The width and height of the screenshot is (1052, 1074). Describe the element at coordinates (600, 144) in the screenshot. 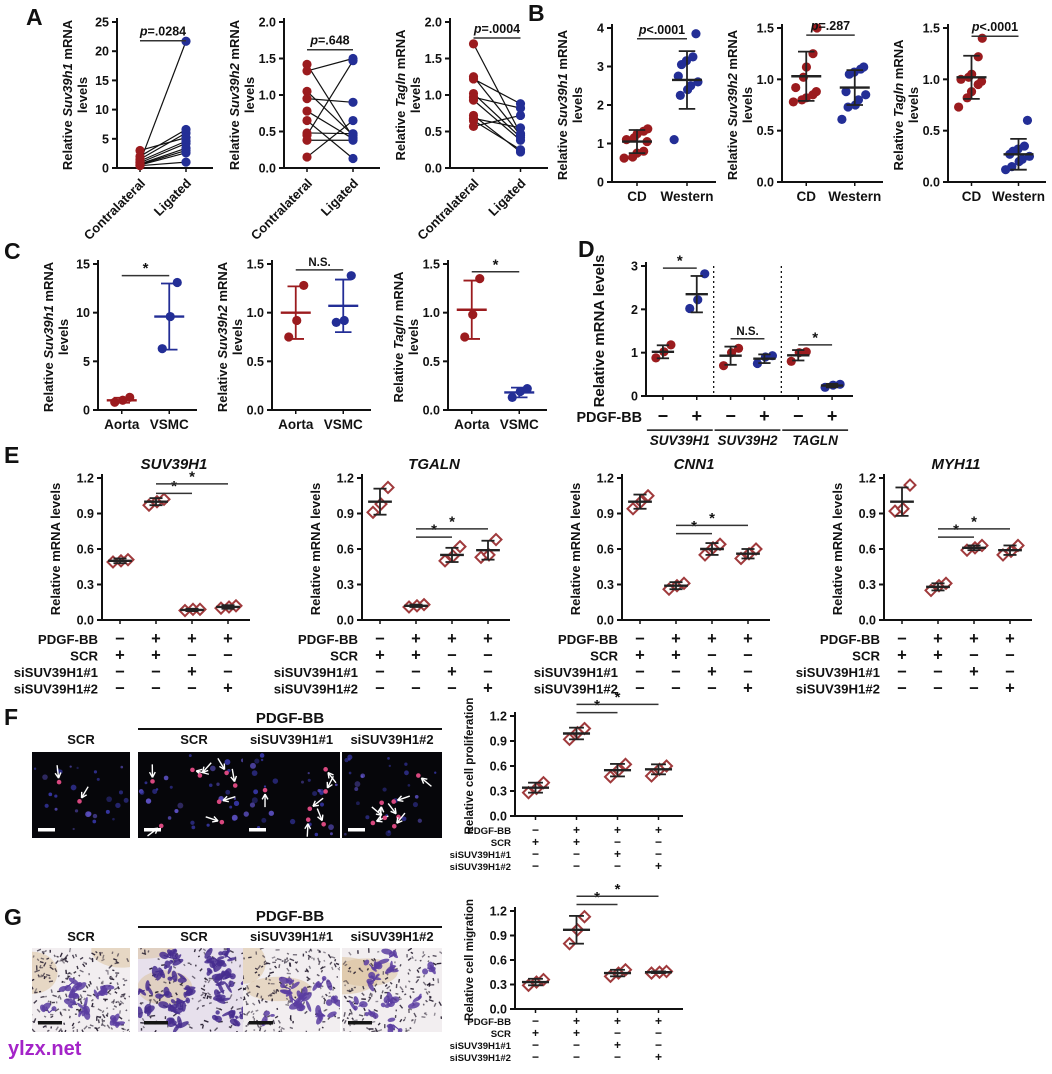

I see `svg-text: 1` at that location.